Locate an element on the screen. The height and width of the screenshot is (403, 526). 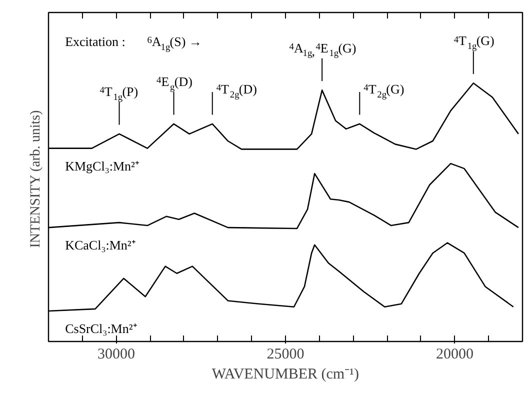
y-axis-title: INTENSITY (arb. units) is located at coordinates (36, 179).